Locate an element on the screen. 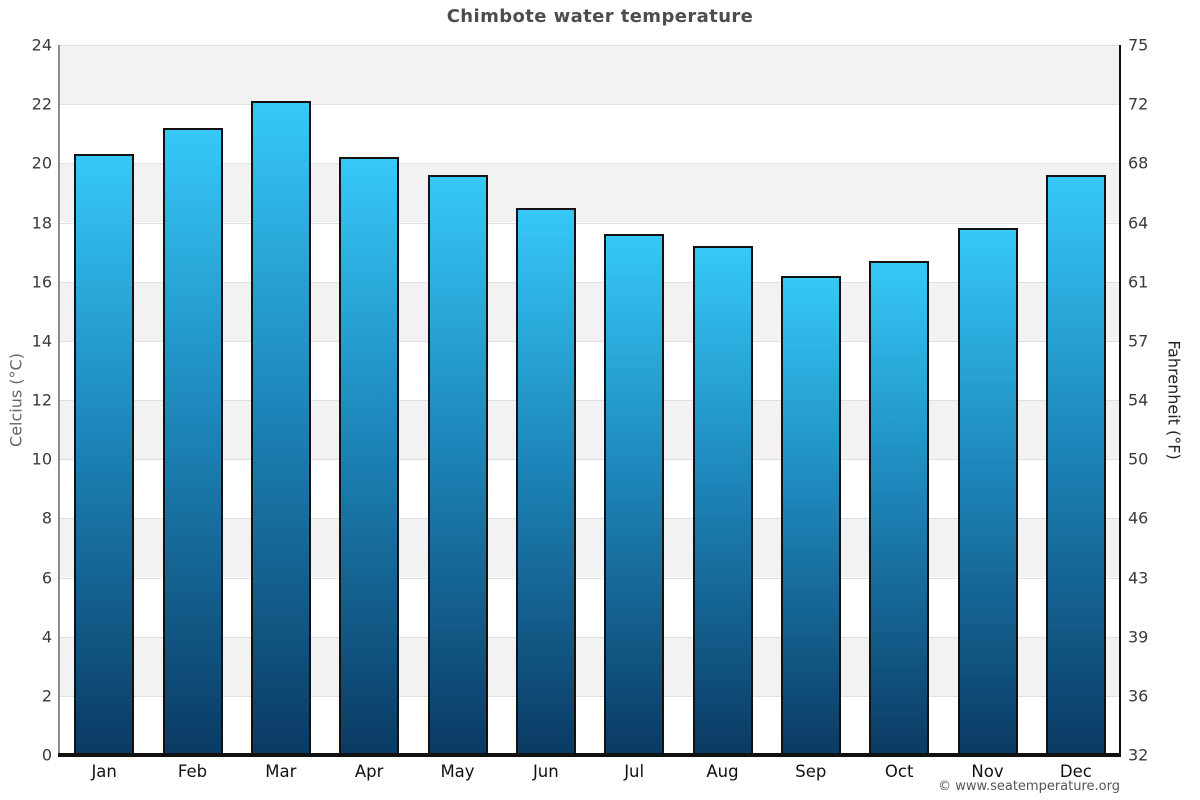 The image size is (1200, 800). fahrenheit-tick-43: 43 is located at coordinates (1138, 577).